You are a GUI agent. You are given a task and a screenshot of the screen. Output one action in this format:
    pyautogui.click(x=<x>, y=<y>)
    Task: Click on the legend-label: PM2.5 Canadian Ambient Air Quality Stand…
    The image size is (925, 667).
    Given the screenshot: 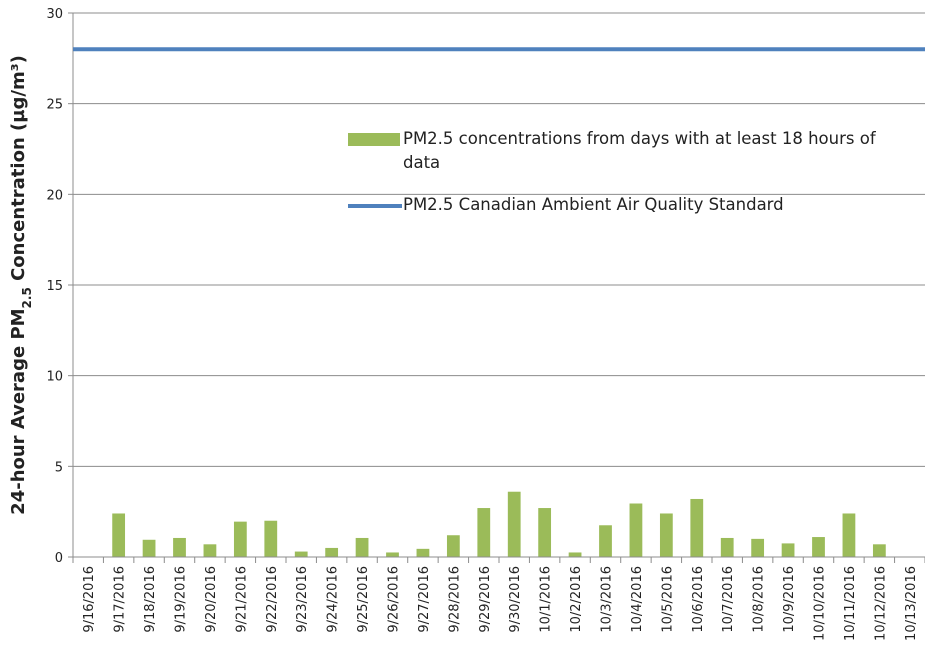 What is the action you would take?
    pyautogui.click(x=593, y=204)
    